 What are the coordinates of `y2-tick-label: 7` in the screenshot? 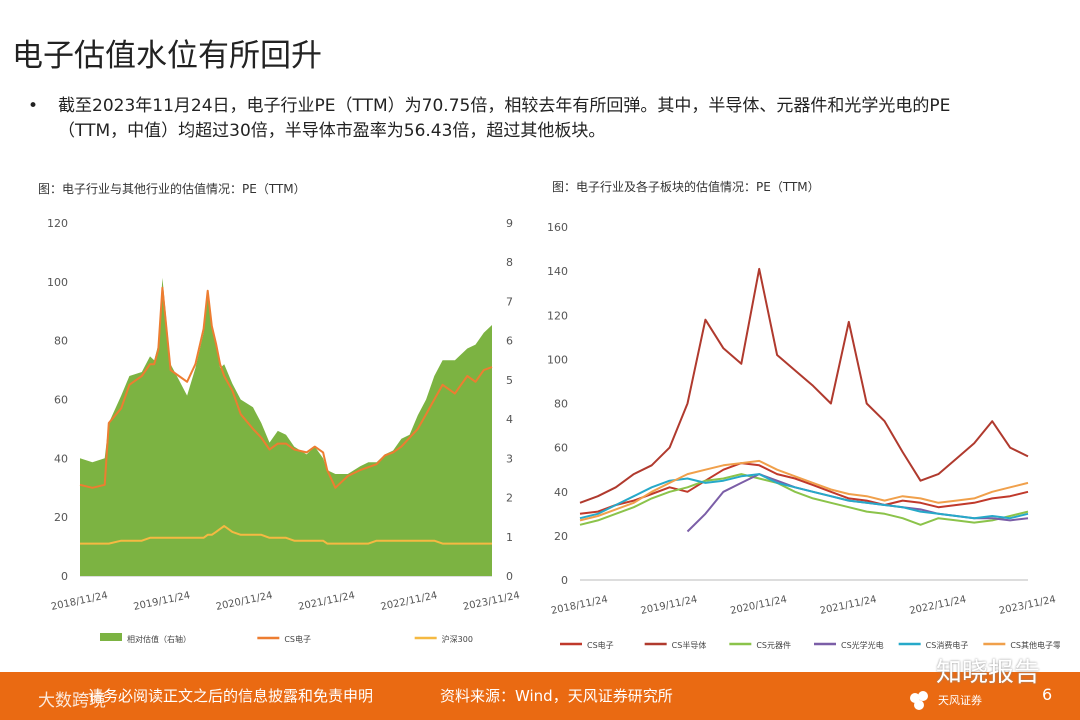 It's located at (509, 301).